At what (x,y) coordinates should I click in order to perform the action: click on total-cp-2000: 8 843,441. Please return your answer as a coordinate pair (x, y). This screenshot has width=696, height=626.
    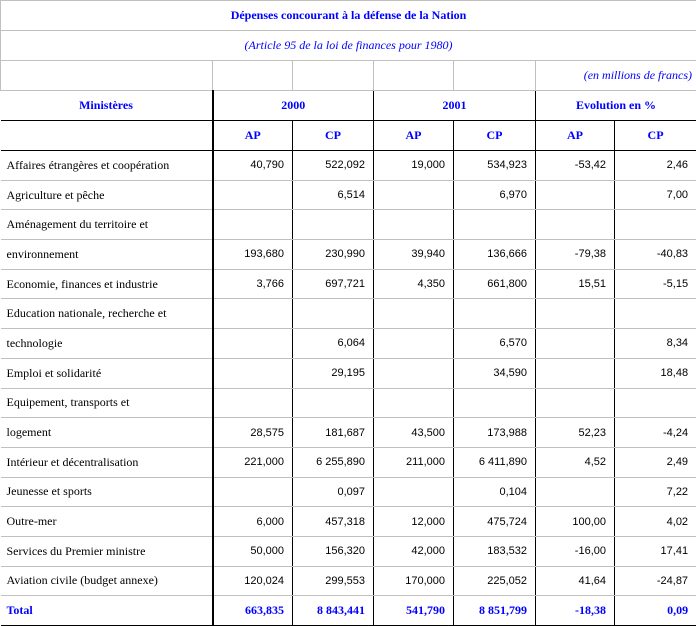
    Looking at the image, I should click on (333, 610).